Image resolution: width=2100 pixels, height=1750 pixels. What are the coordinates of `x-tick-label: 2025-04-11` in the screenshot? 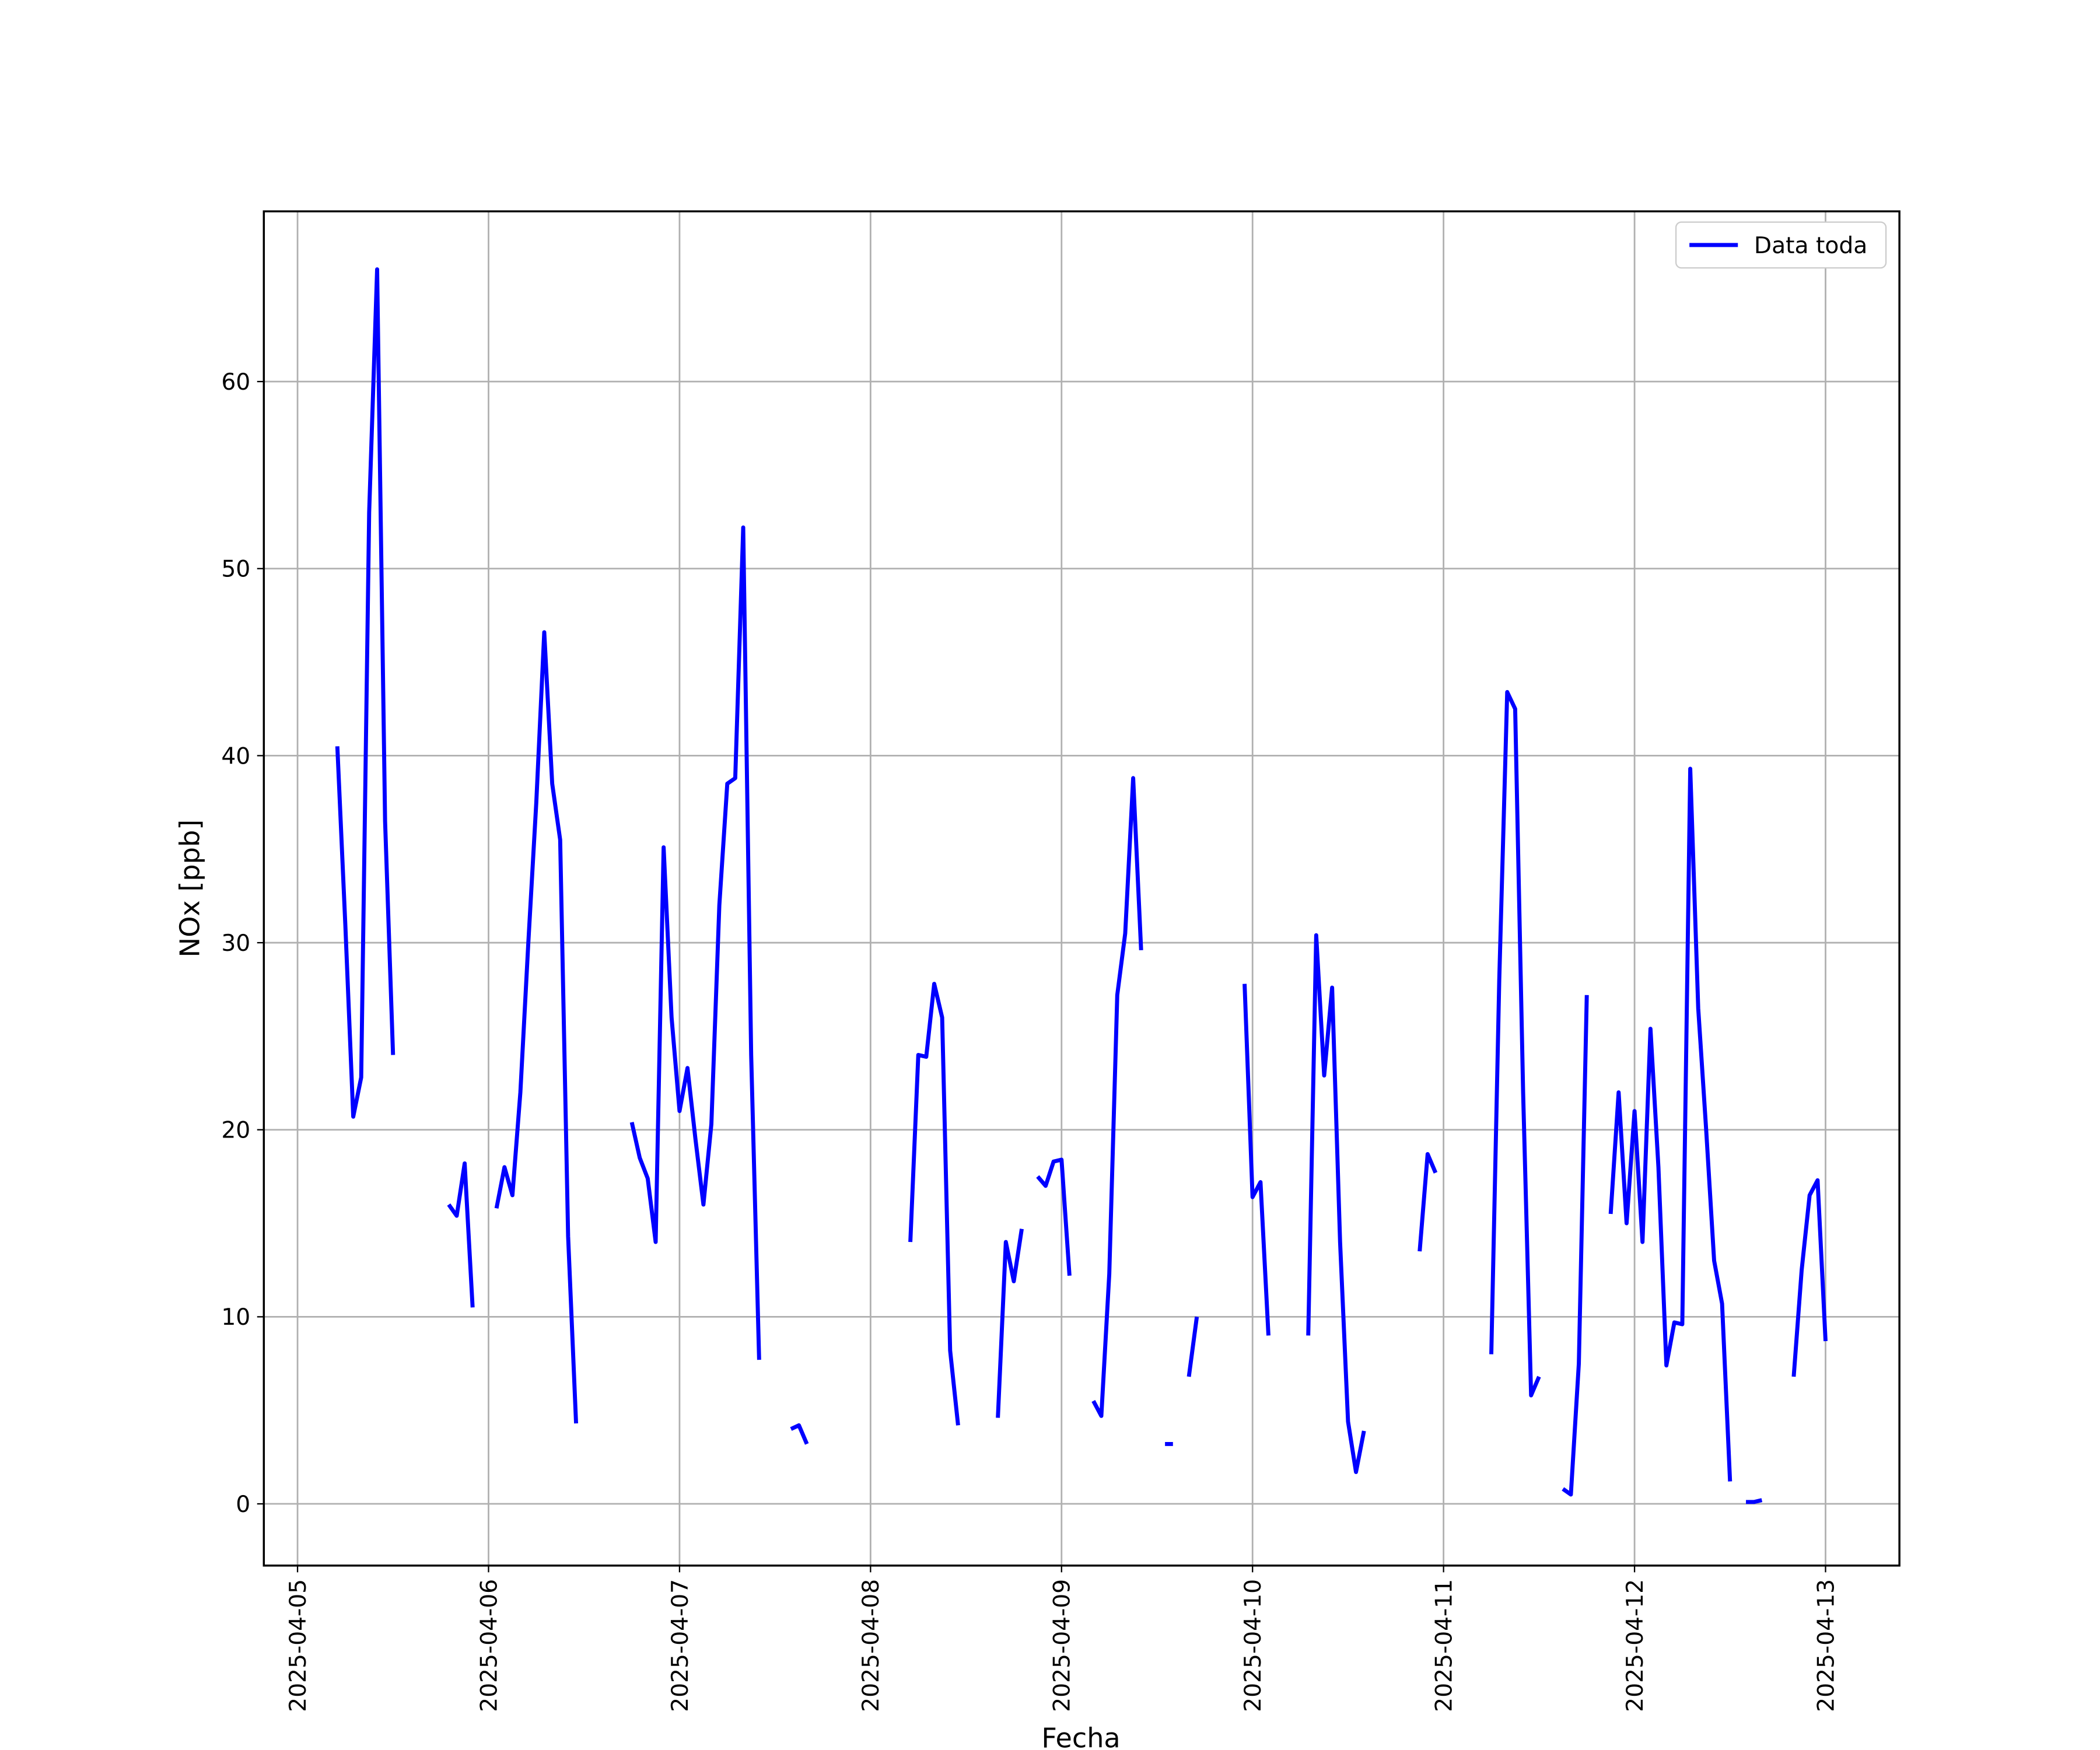 It's located at (1444, 1645).